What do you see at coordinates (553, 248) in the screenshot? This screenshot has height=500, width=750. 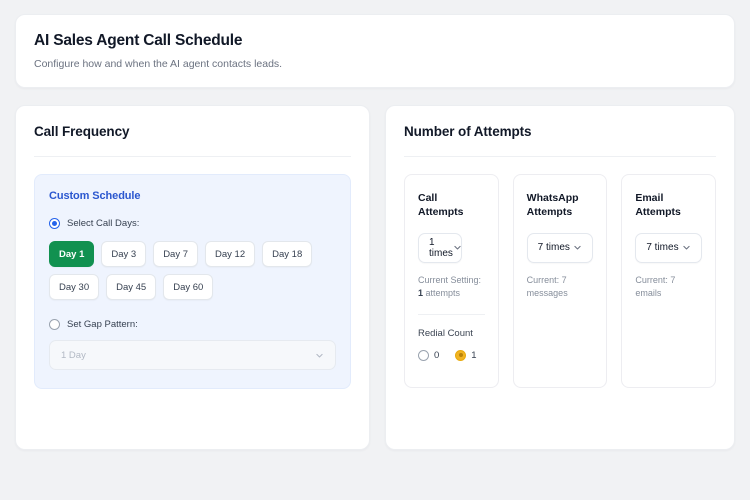 I see `whatsapp-attempts-select-value: 7 times` at bounding box center [553, 248].